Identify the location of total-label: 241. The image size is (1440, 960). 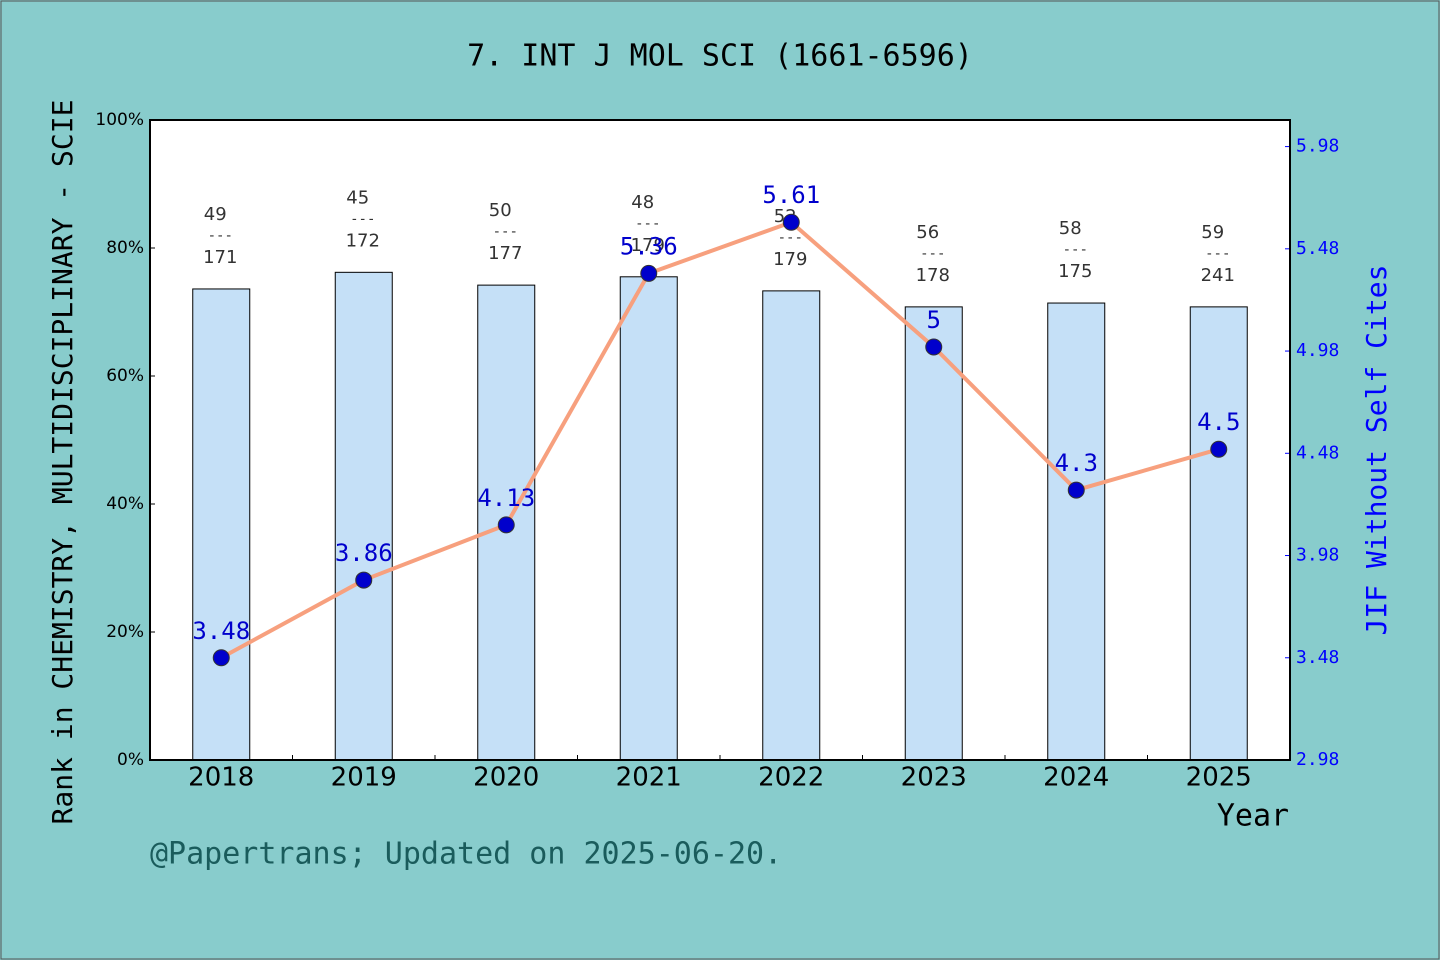
(1218, 275).